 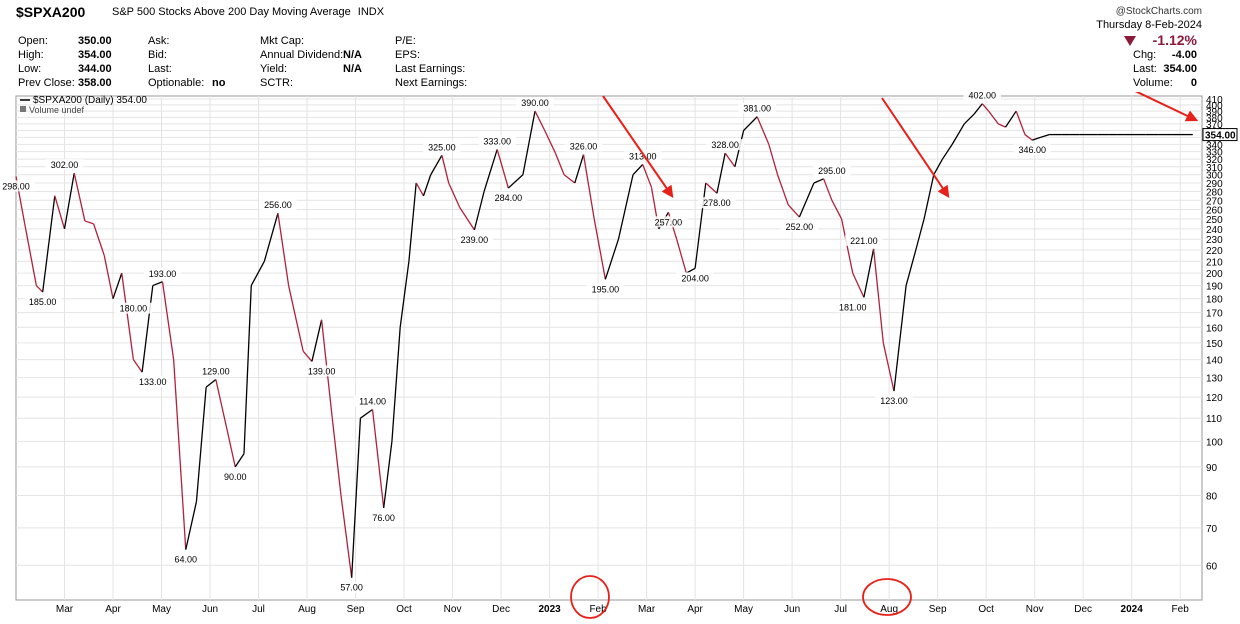 I want to click on x-tick-label: 2023, so click(x=549, y=609).